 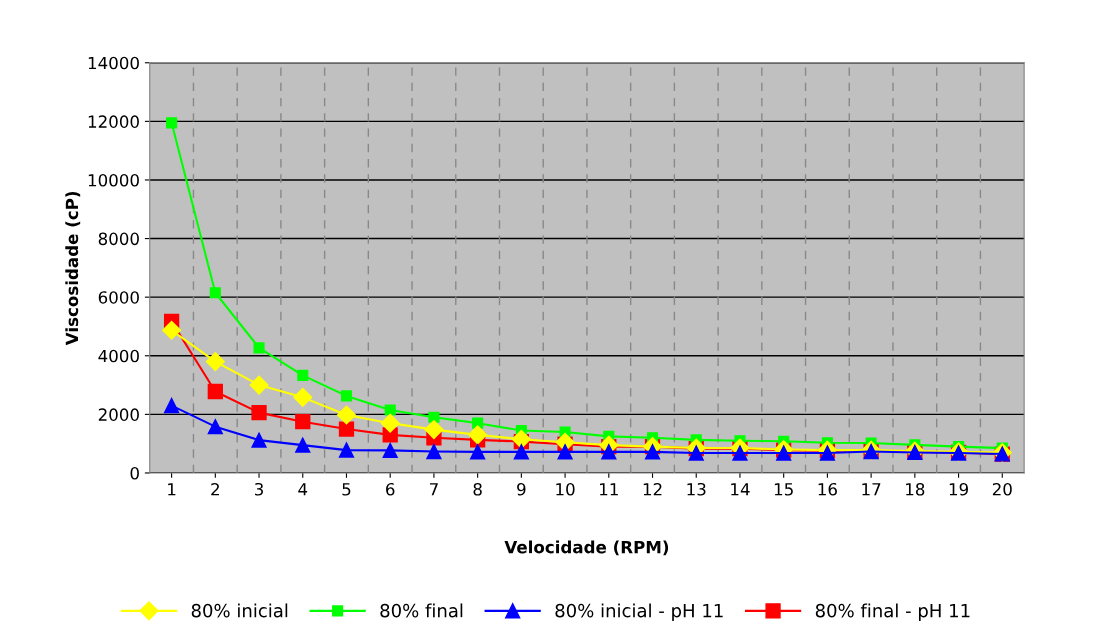 I want to click on y-tick-label: 14000, so click(x=113, y=63).